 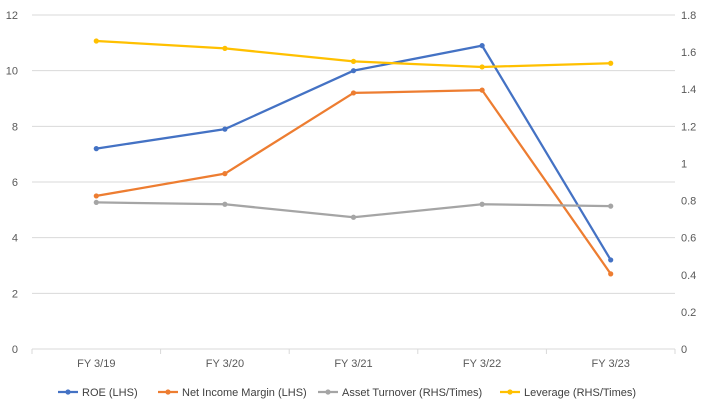 I want to click on y-left-tick-label: 6, so click(x=15, y=183).